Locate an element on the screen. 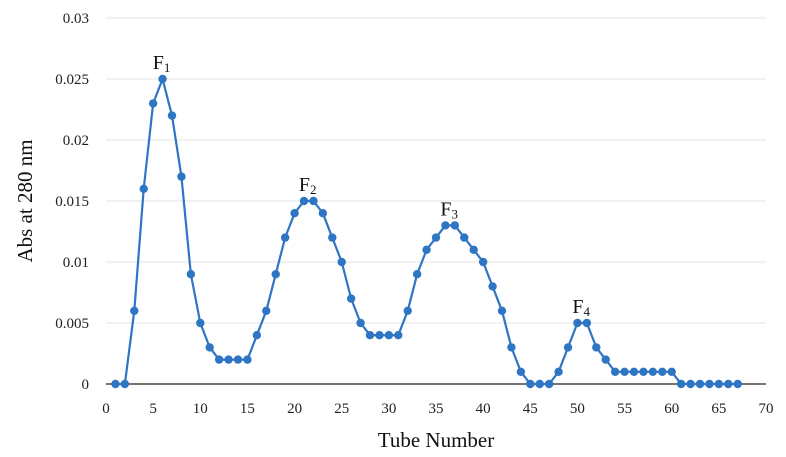  x-tick-label: 15 is located at coordinates (247, 409).